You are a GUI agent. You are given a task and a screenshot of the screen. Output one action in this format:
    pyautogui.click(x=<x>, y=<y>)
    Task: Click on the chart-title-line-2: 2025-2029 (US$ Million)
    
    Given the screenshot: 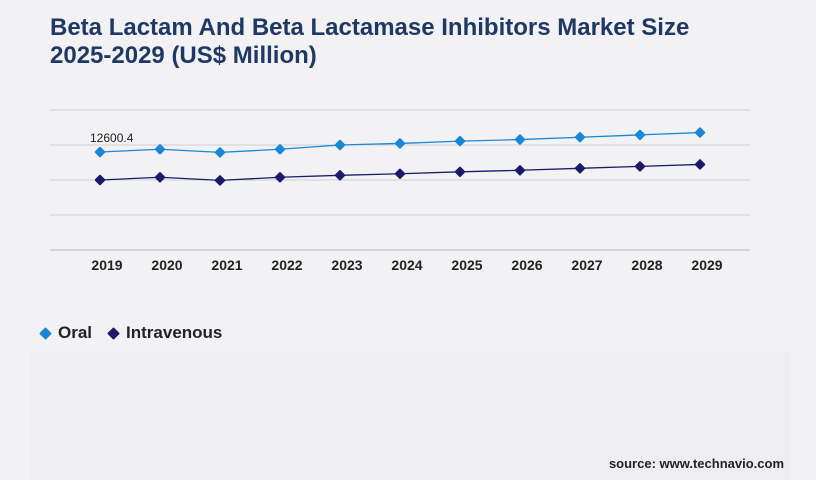 What is the action you would take?
    pyautogui.click(x=183, y=55)
    